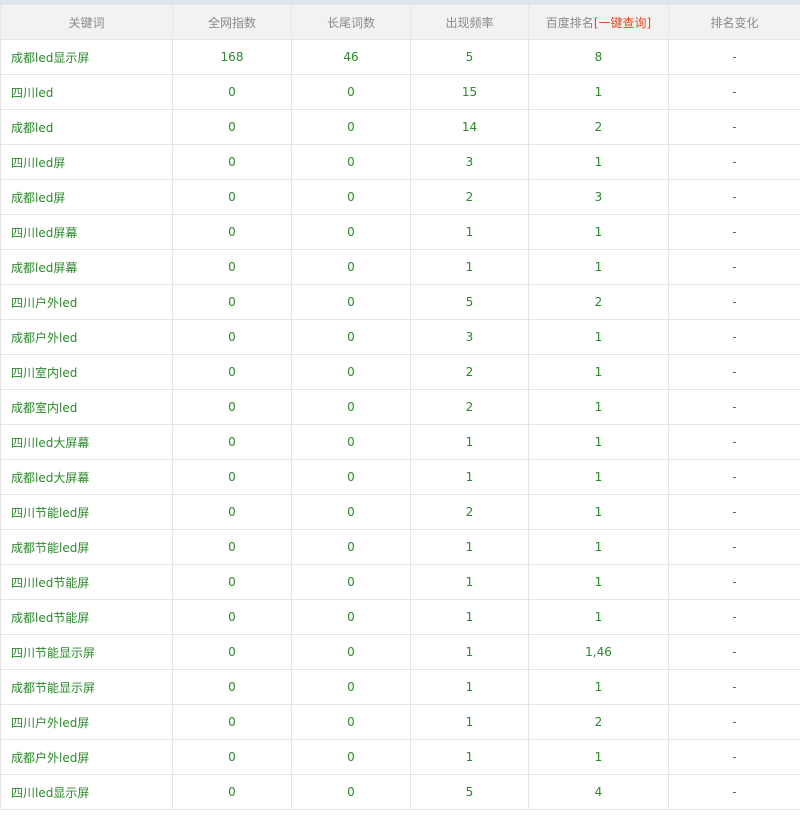 This screenshot has height=815, width=800. What do you see at coordinates (598, 652) in the screenshot?
I see `baidu-rank-cell: 1,46` at bounding box center [598, 652].